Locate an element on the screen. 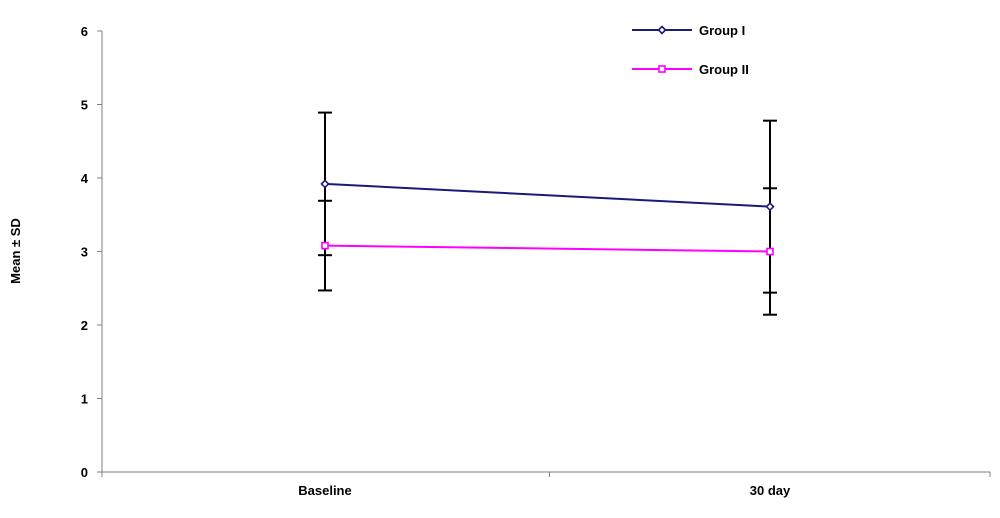  y-tick-label: 3 is located at coordinates (84, 252).